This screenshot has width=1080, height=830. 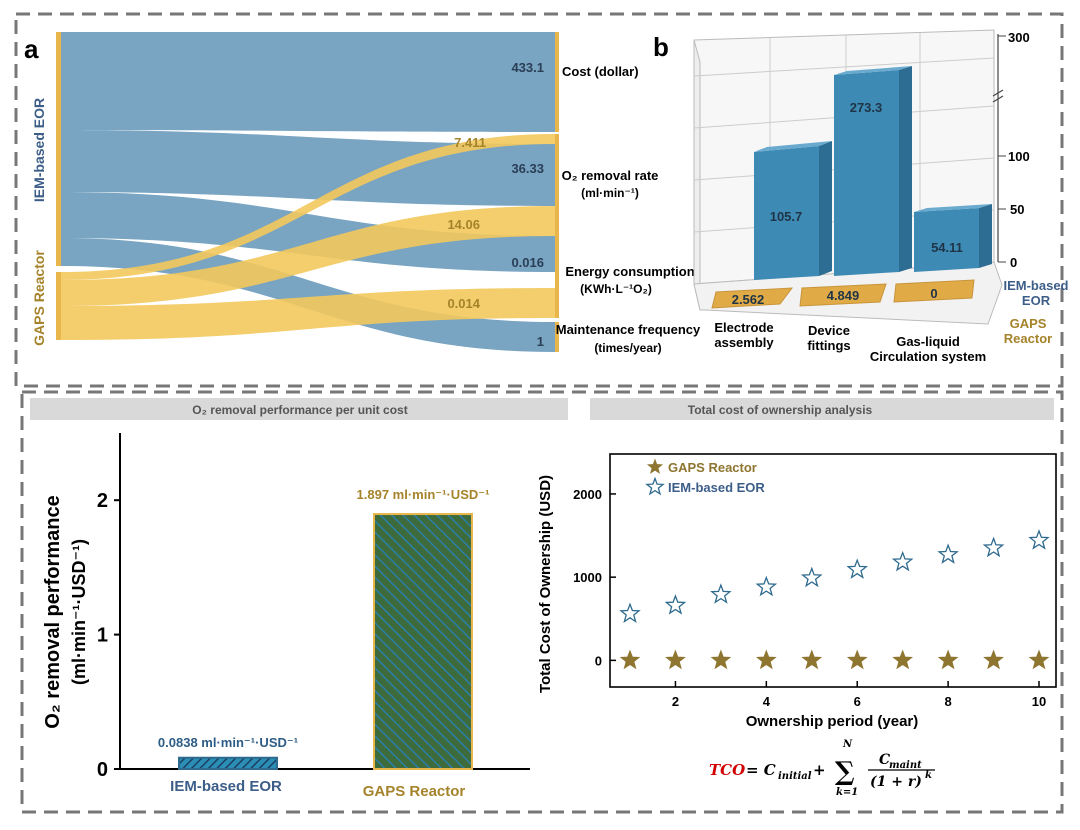 I want to click on formula-numerator: C, so click(x=884, y=760).